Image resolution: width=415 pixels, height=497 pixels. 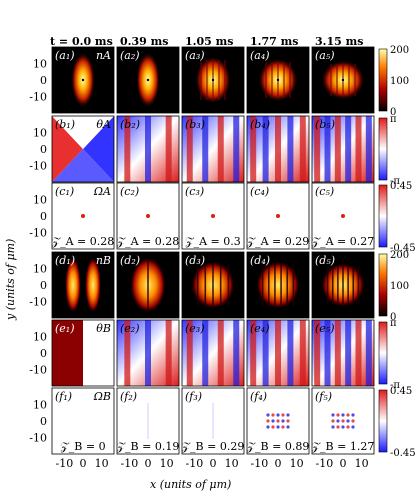 I want to click on panel-label: (e₄), so click(x=260, y=328).